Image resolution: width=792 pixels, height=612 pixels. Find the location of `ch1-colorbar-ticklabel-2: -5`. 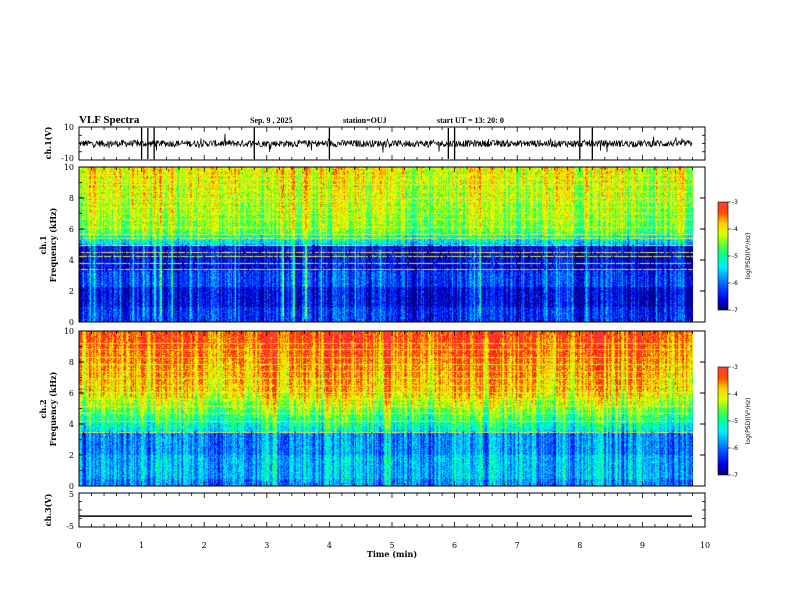

ch1-colorbar-ticklabel-2: -5 is located at coordinates (735, 256).